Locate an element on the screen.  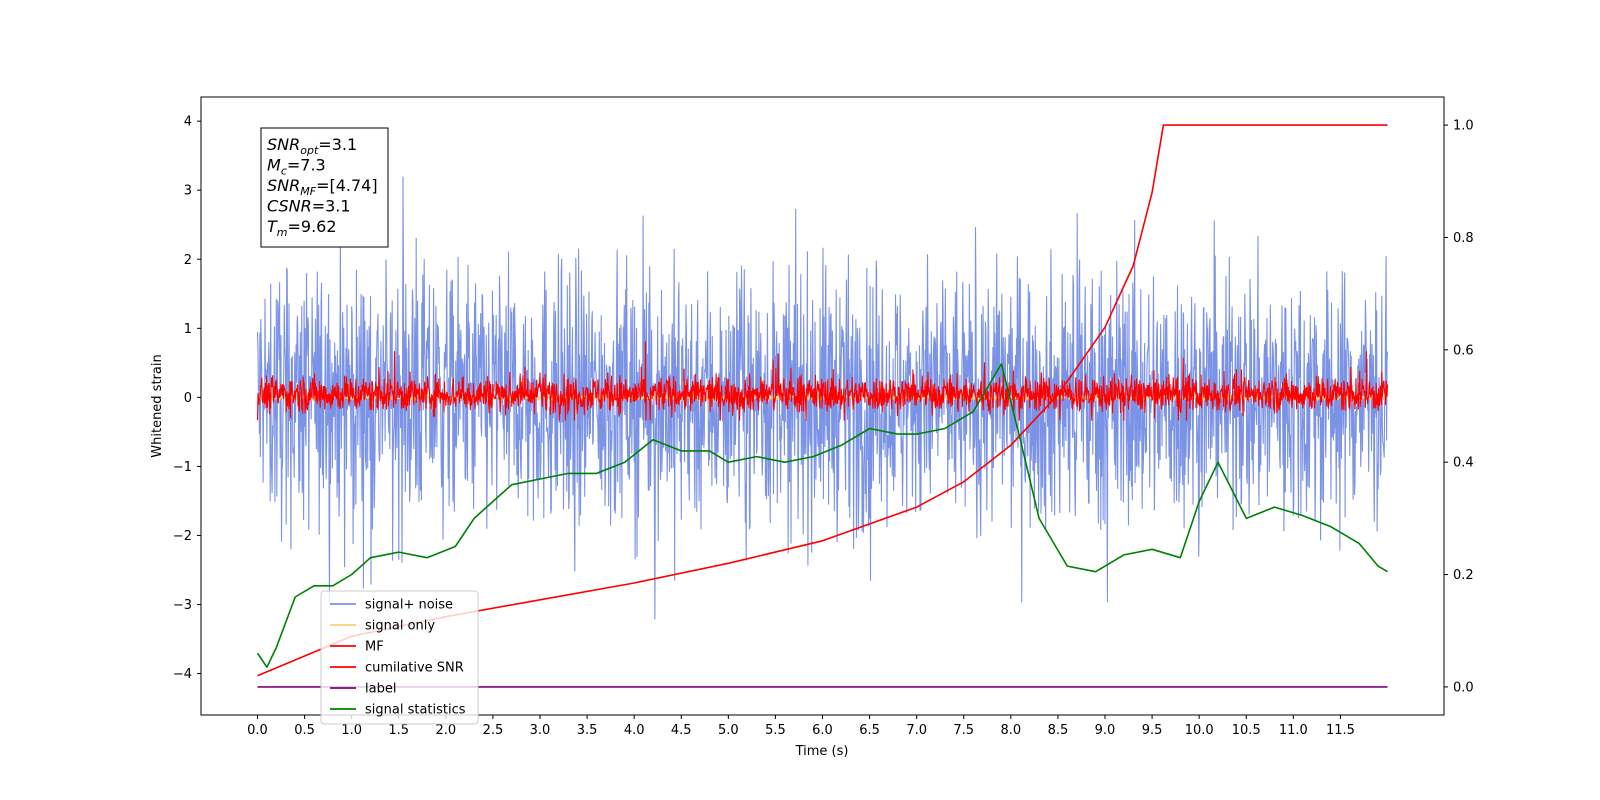
y-tick-label: −4 is located at coordinates (182, 674).